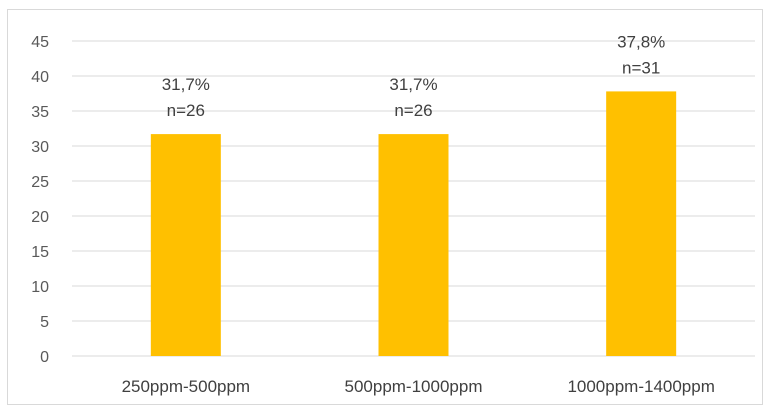 The height and width of the screenshot is (412, 771). Describe the element at coordinates (186, 386) in the screenshot. I see `x-tick-label: 250ppm-500ppm` at that location.